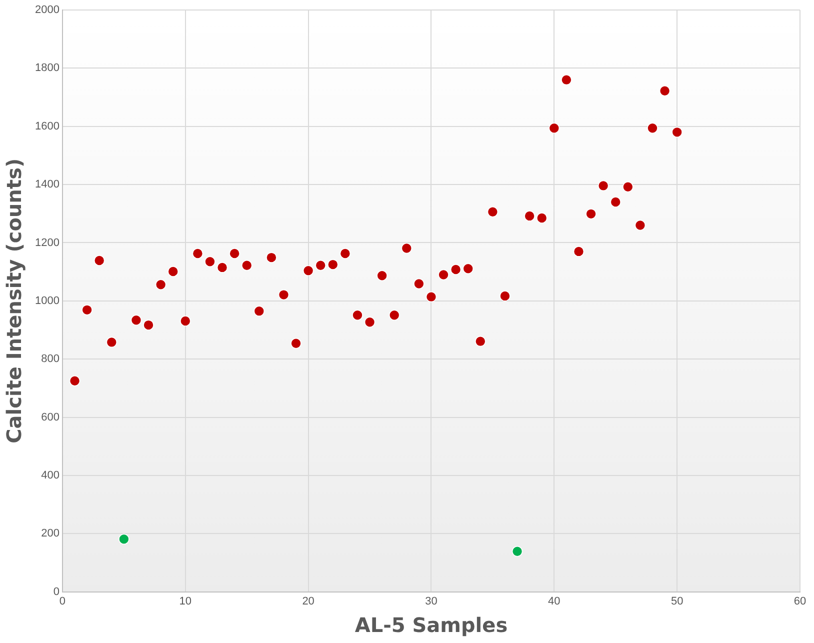  I want to click on y-tick-label: 1200, so click(47, 242).